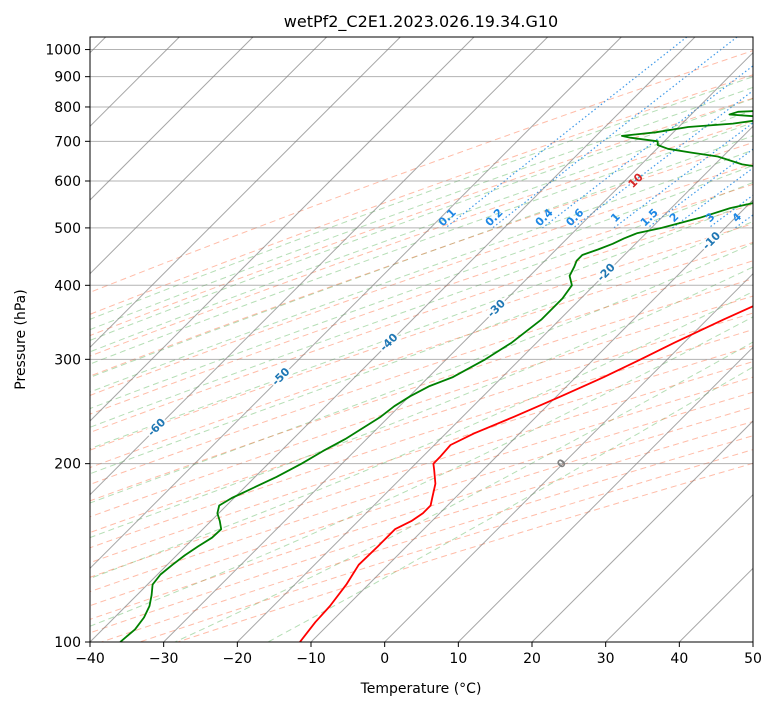 Image resolution: width=775 pixels, height=708 pixels. What do you see at coordinates (67, 643) in the screenshot?
I see `y-tick-label: 100` at bounding box center [67, 643].